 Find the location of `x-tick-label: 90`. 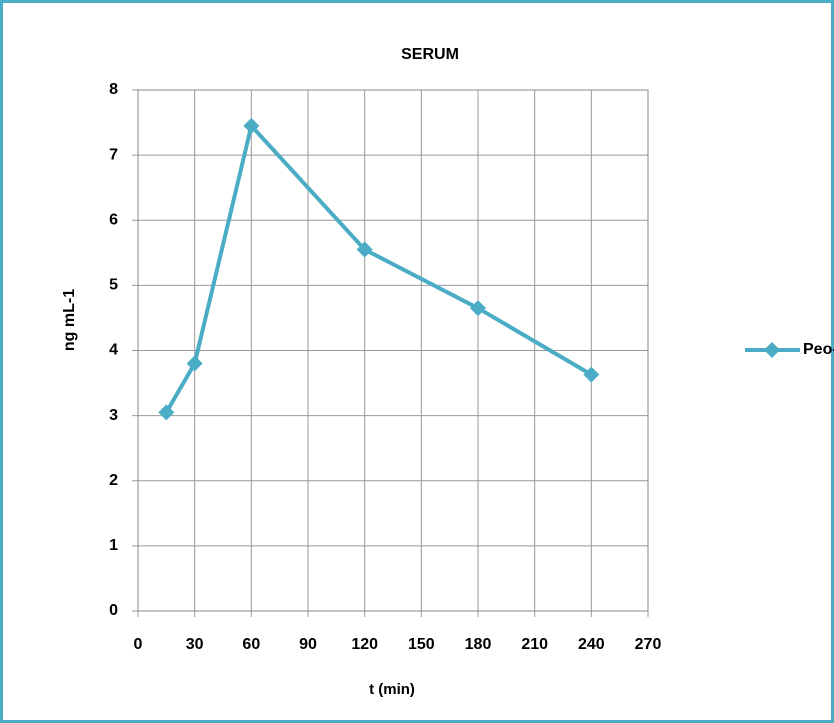

x-tick-label: 90 is located at coordinates (308, 644).